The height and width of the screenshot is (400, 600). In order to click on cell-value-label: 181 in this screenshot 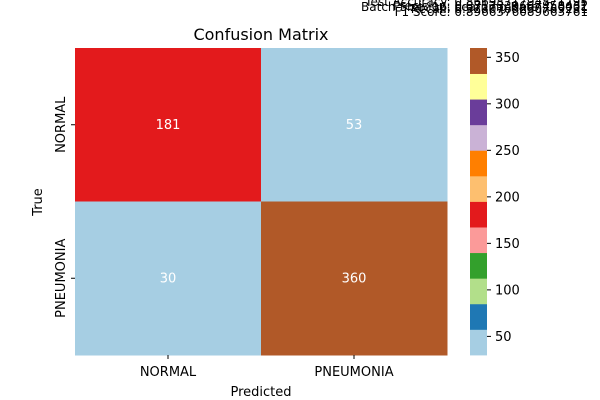, I will do `click(168, 125)`.